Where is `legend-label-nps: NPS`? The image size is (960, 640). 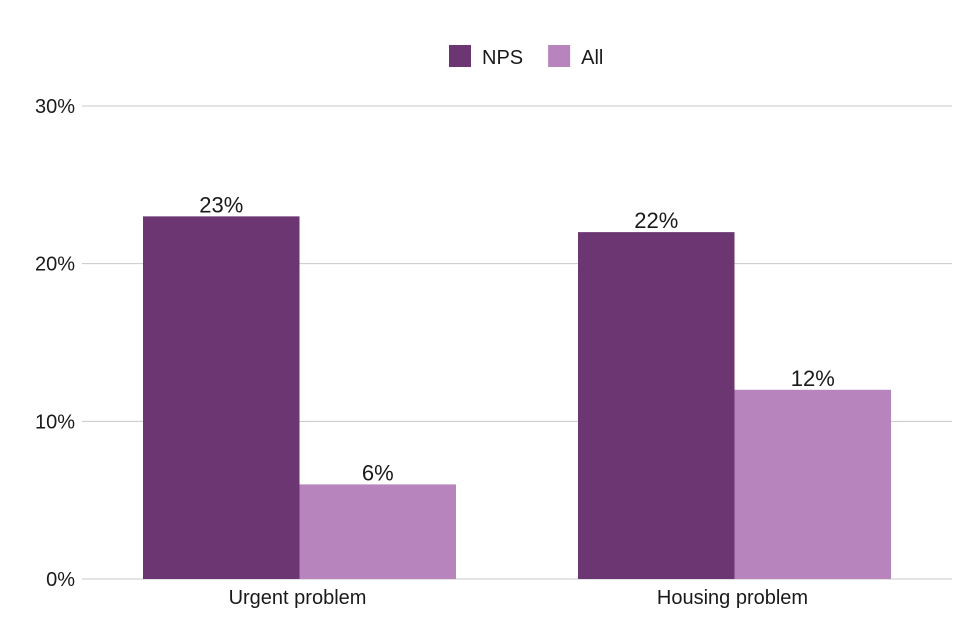 legend-label-nps: NPS is located at coordinates (502, 58).